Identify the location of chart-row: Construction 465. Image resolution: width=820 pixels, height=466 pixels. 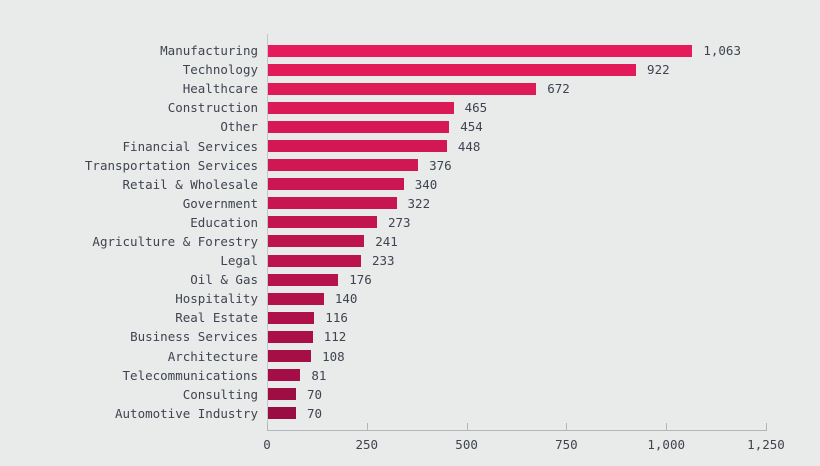
(410, 107).